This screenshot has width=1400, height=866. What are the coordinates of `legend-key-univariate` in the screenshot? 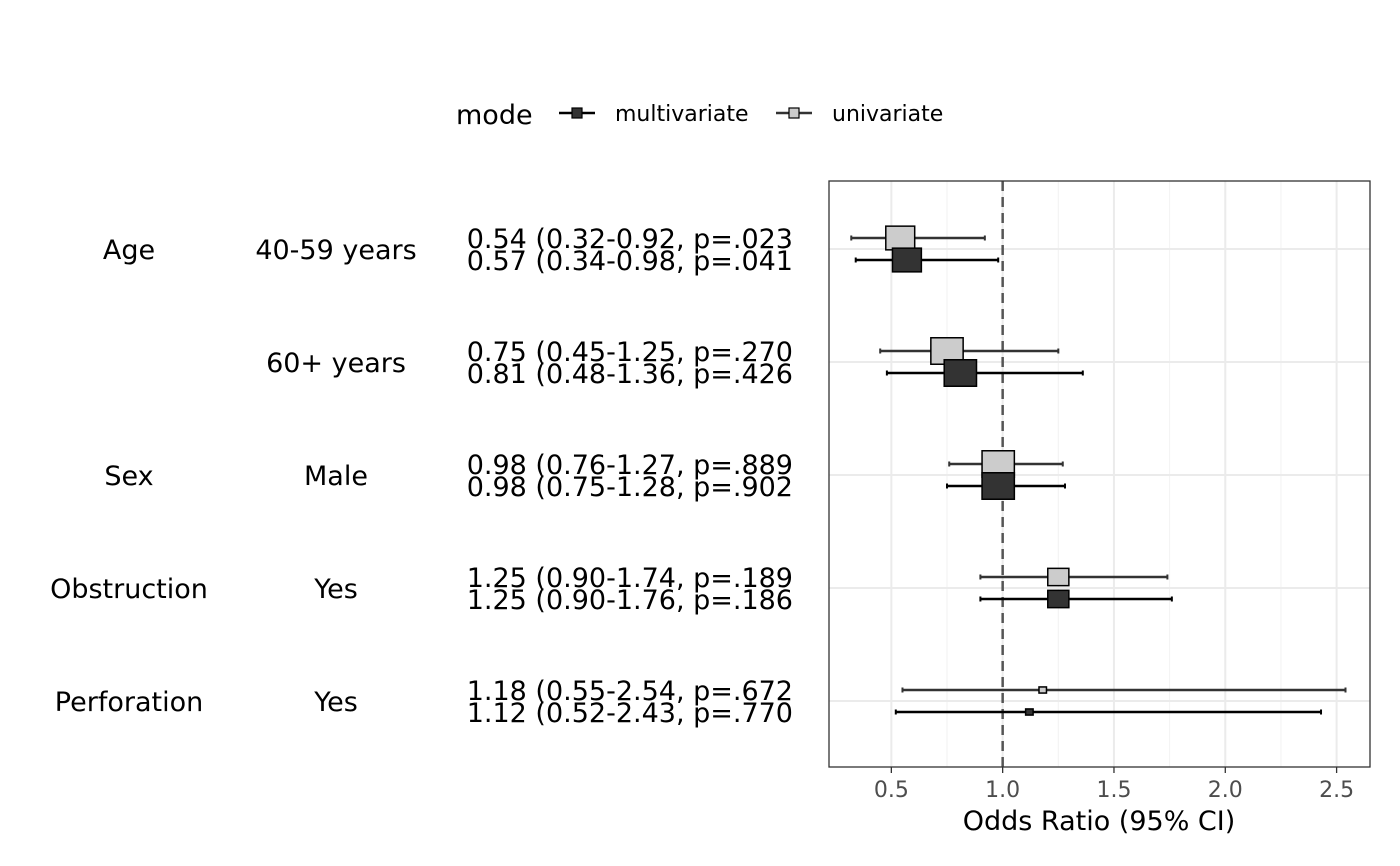 It's located at (794, 113).